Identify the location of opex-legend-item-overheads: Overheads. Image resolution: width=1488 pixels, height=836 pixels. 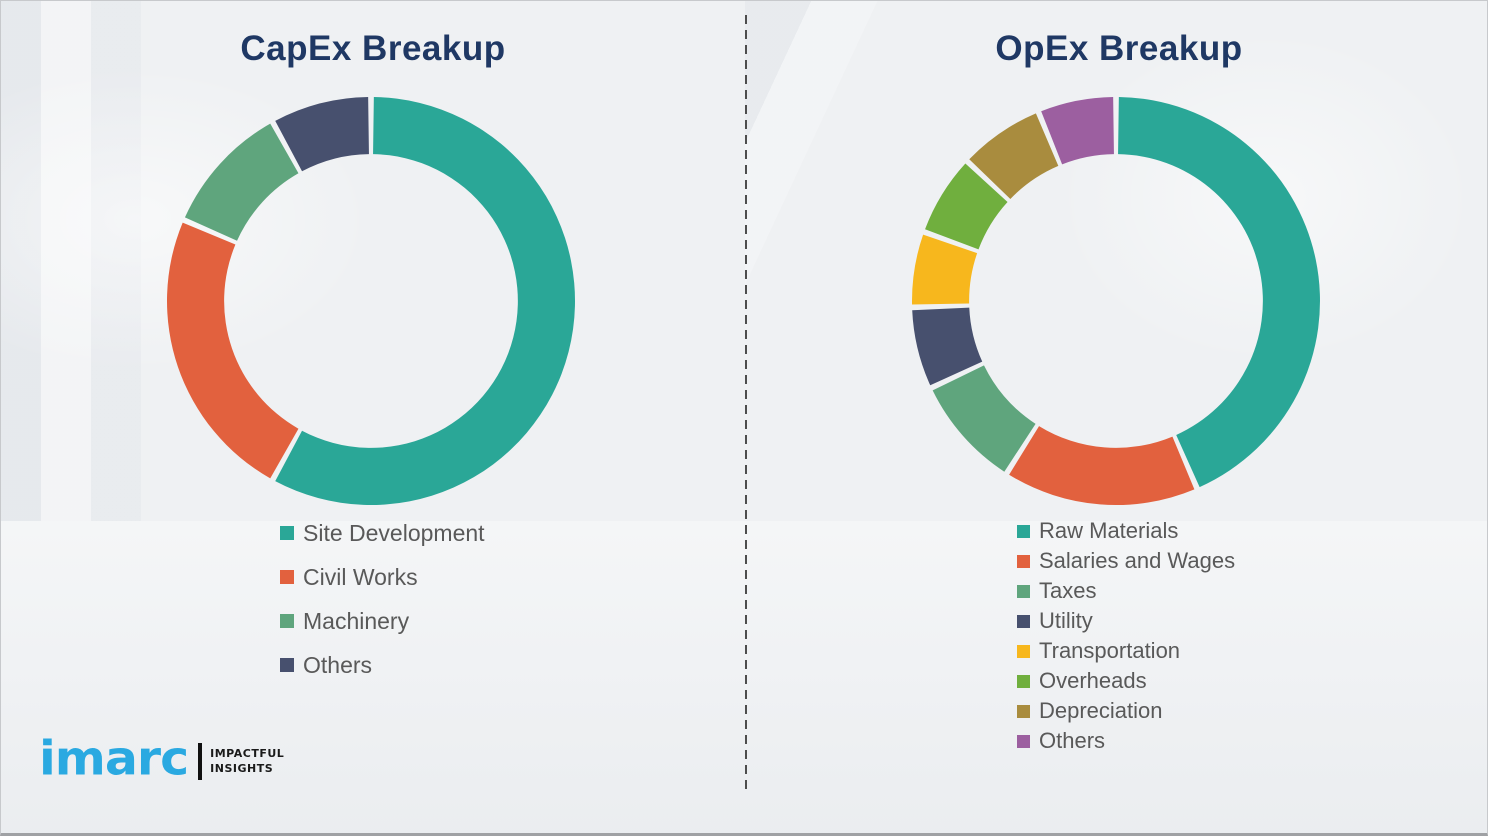
(1126, 681).